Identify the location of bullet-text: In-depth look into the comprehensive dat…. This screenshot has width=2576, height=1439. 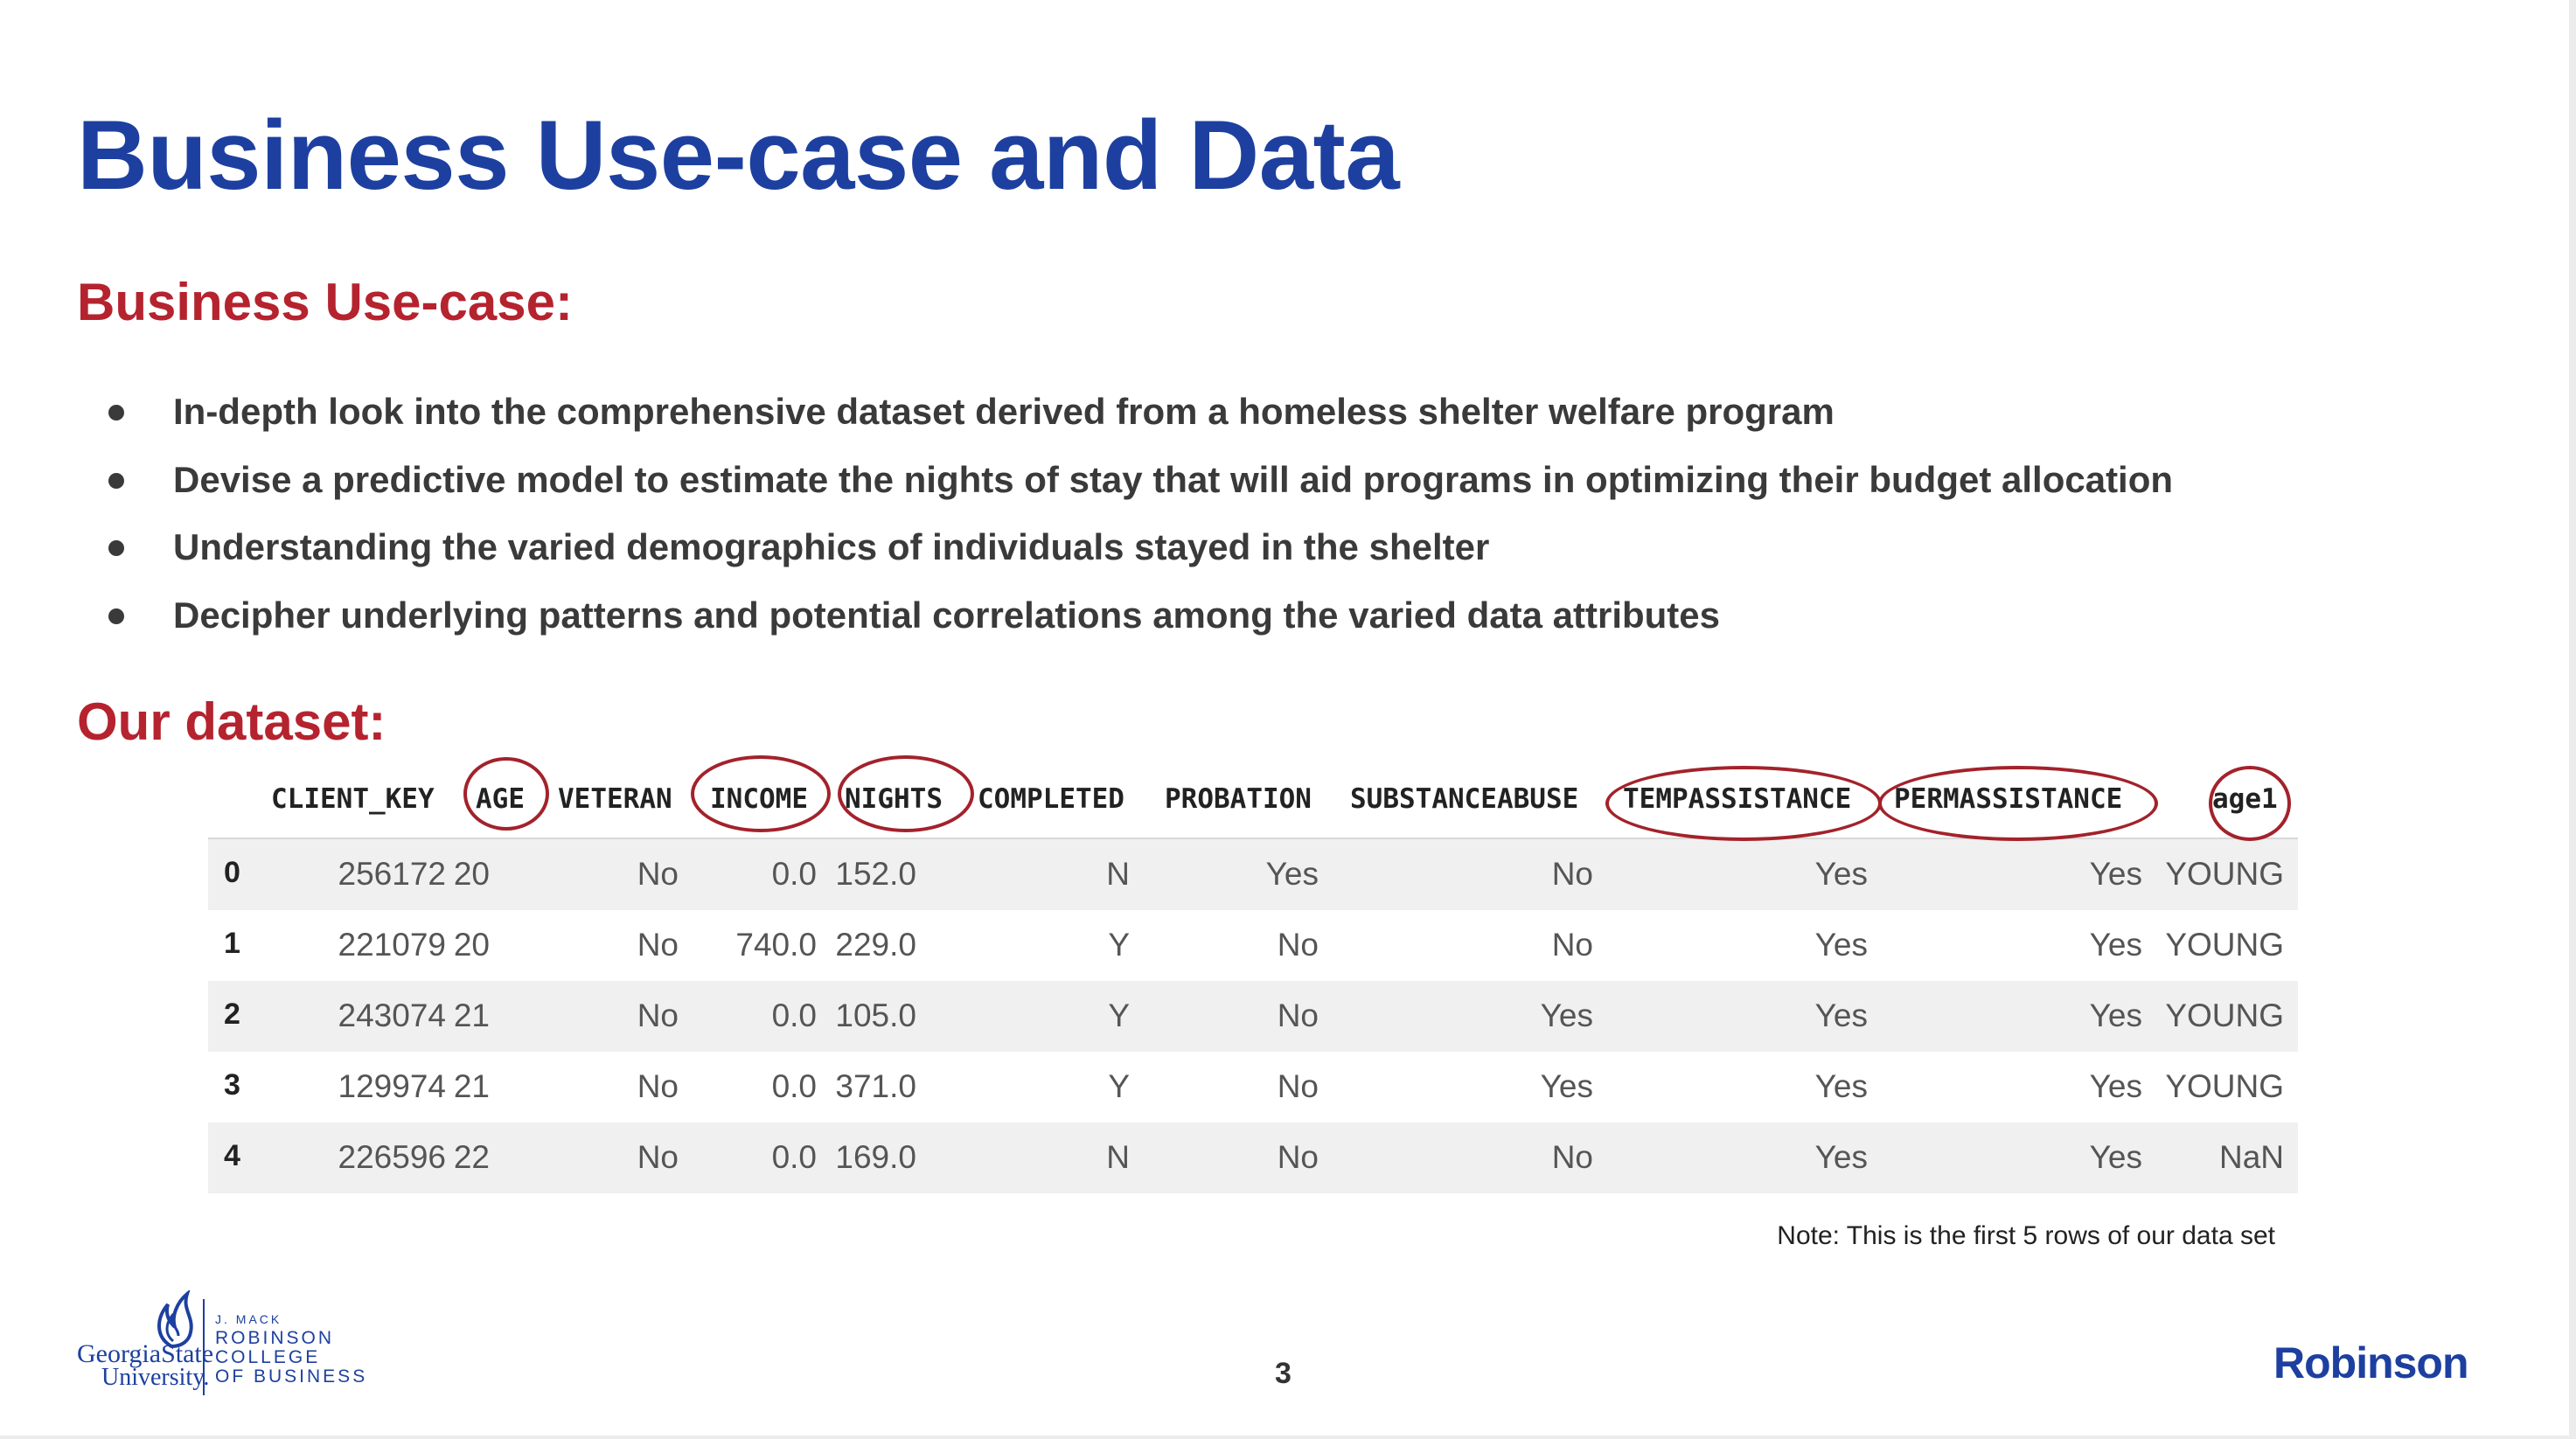
(1004, 411).